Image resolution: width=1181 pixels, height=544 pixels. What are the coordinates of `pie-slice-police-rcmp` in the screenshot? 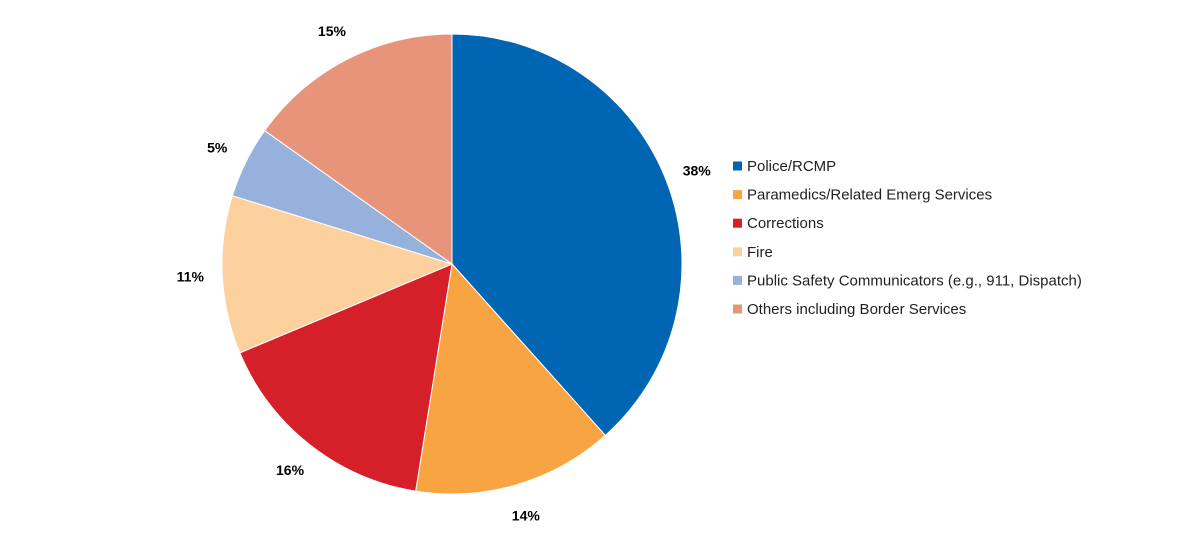 It's located at (567, 235).